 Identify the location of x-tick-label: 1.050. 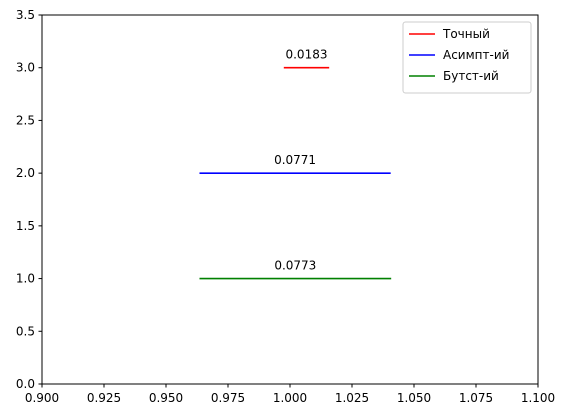
(414, 398).